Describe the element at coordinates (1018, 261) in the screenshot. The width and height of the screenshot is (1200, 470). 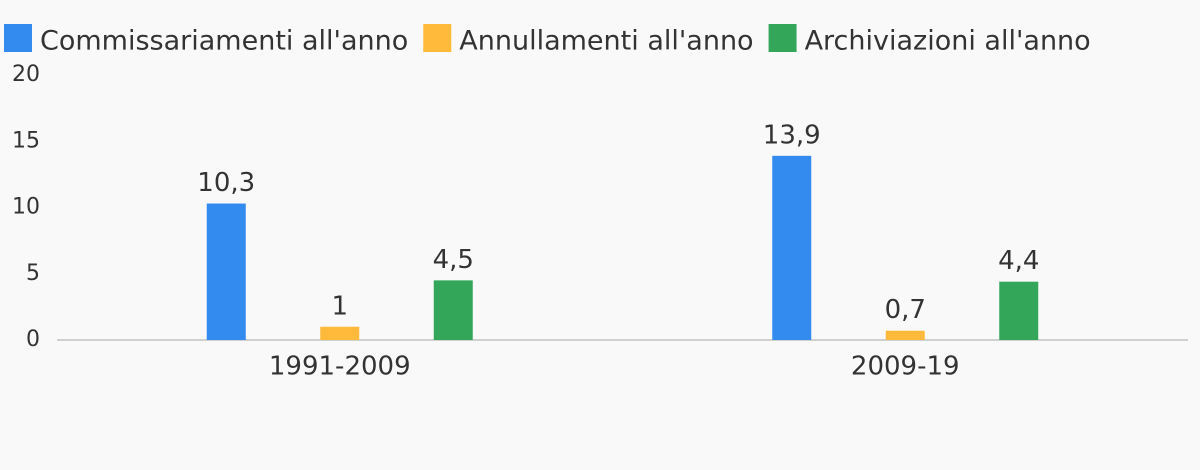
I see `value-label: 4,4` at that location.